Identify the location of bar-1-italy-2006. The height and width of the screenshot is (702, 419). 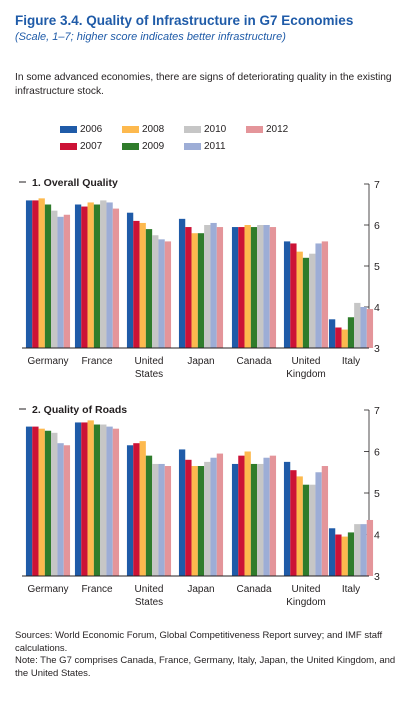
(332, 333).